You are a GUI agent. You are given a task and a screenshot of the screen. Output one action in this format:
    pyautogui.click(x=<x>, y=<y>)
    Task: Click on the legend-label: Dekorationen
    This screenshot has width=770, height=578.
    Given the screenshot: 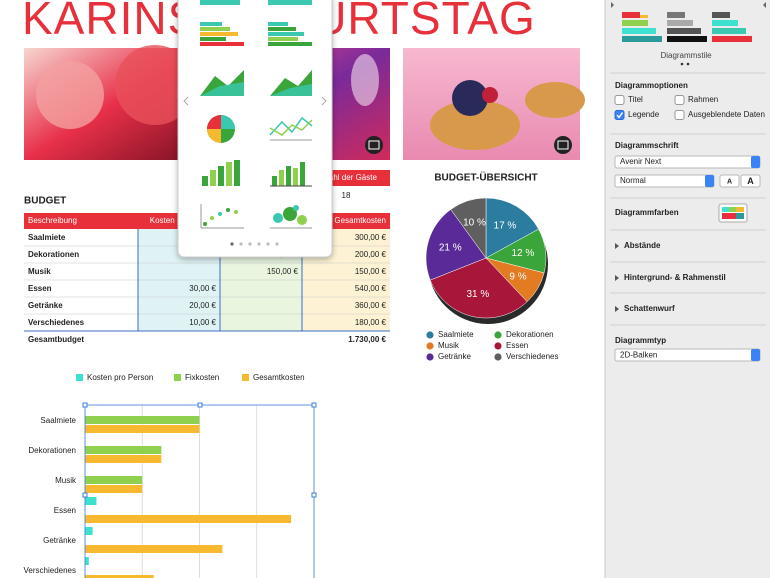 What is the action you would take?
    pyautogui.click(x=530, y=334)
    